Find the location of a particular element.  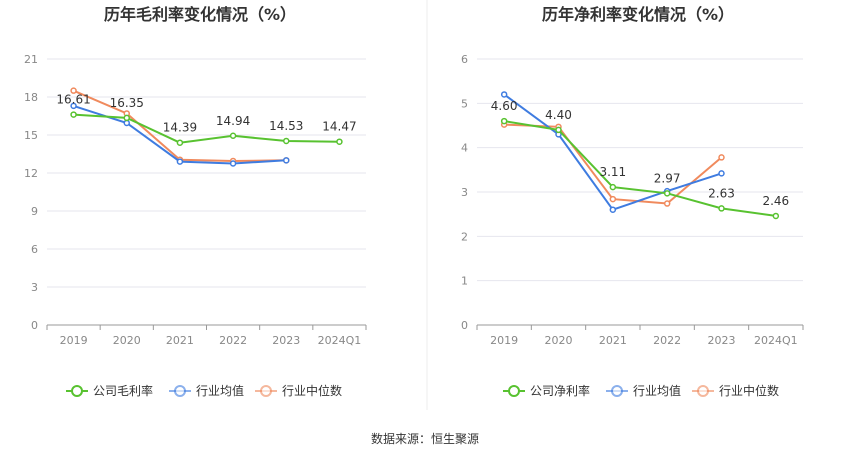

y-tick-label: 12 is located at coordinates (31, 173).